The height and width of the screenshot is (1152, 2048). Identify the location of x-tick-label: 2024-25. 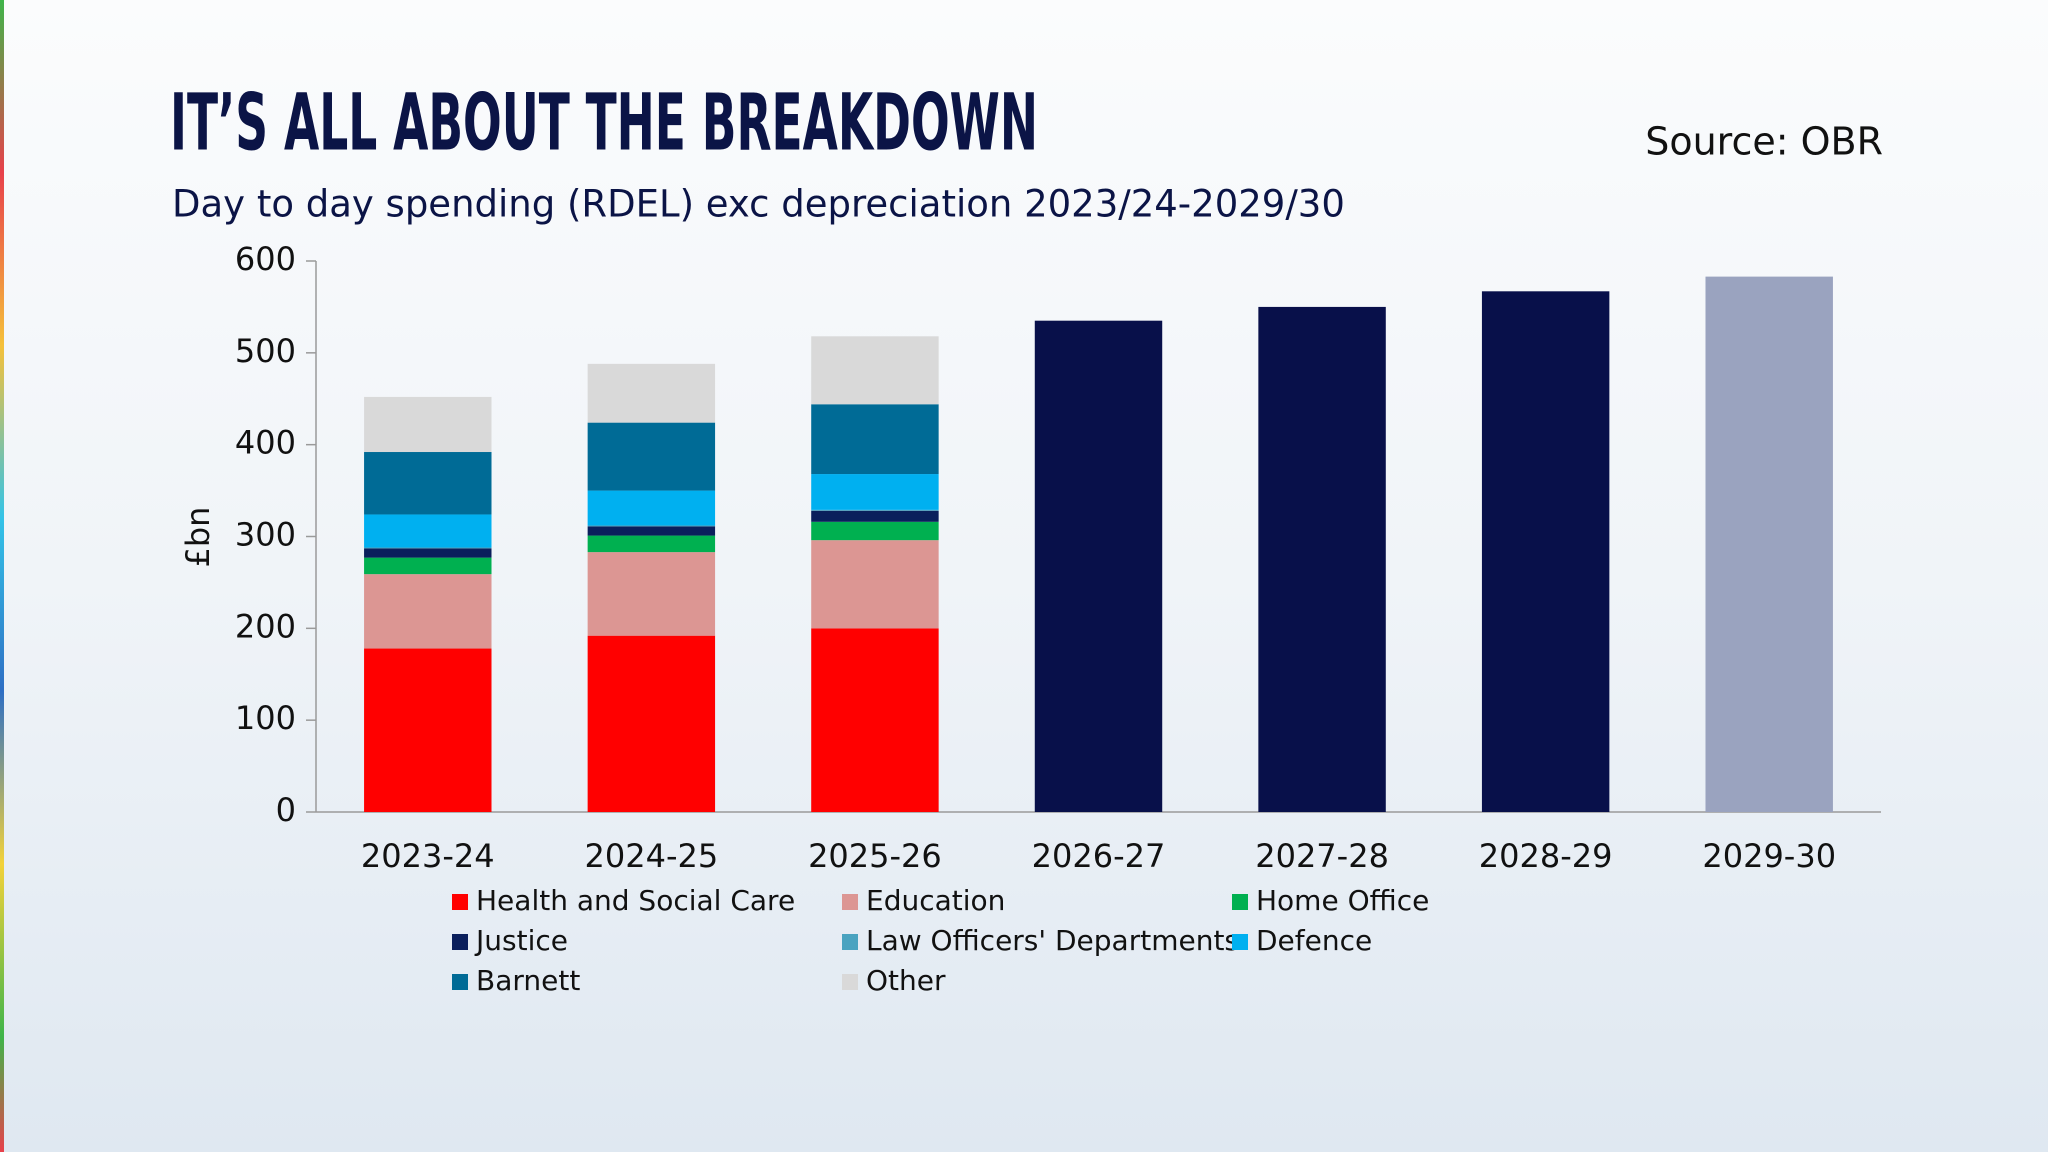
(652, 856).